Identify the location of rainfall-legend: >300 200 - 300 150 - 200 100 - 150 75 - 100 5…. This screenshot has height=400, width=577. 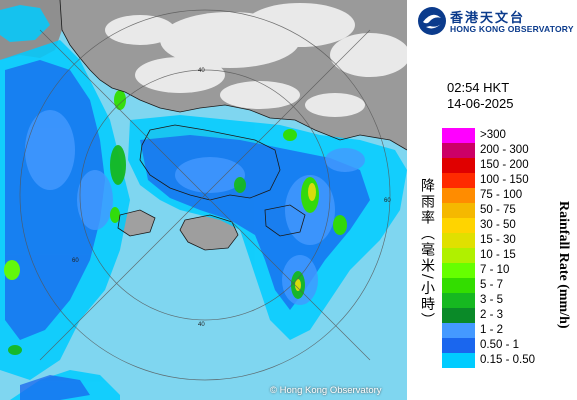
(507, 248).